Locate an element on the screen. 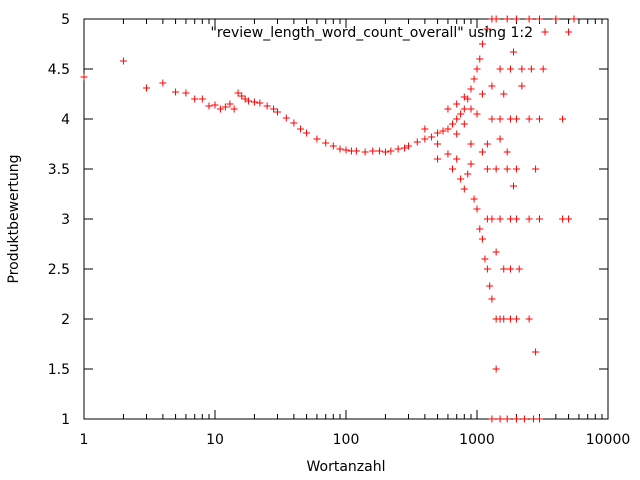  y-tick-label: 2.5 is located at coordinates (59, 270).